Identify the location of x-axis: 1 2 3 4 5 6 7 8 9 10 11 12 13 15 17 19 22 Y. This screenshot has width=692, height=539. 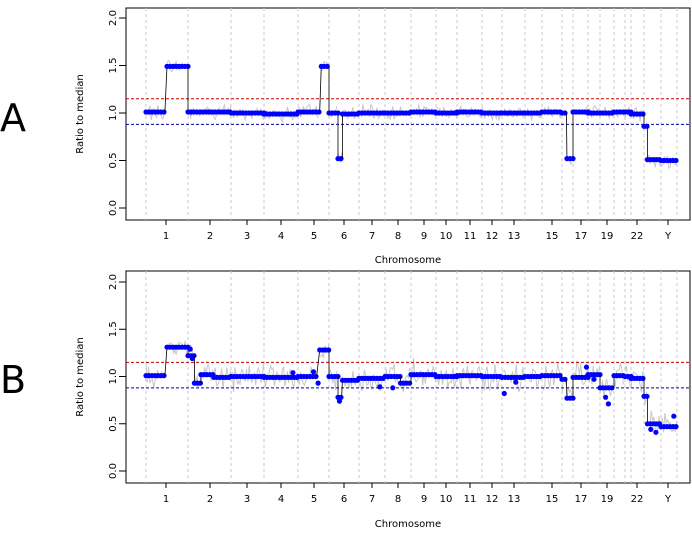
(417, 494).